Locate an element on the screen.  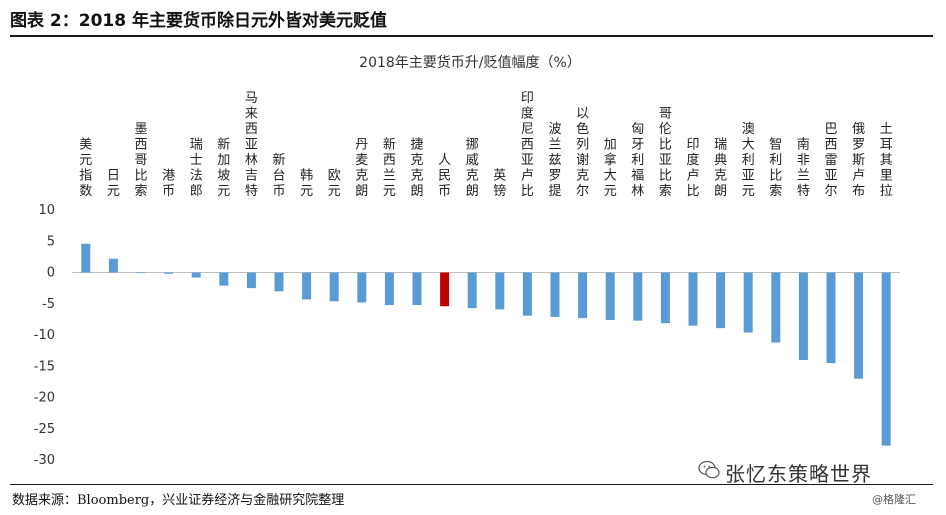
category-label: 新加坡元 is located at coordinates (223, 168).